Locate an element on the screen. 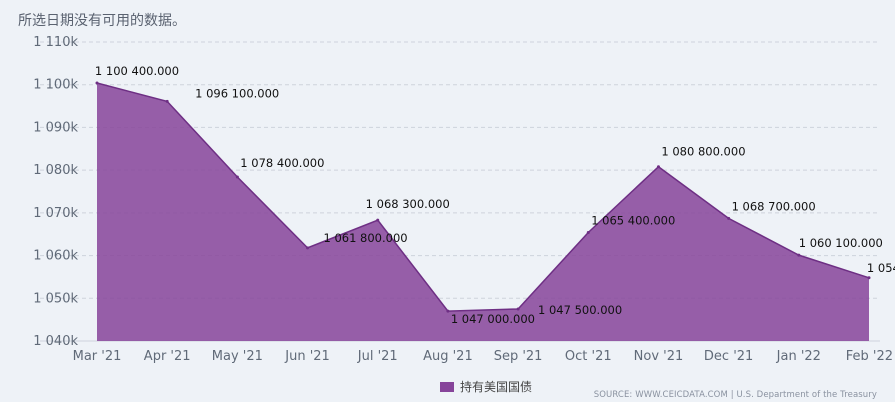 The height and width of the screenshot is (402, 895). x-tick-label: Nov '21 is located at coordinates (659, 356).